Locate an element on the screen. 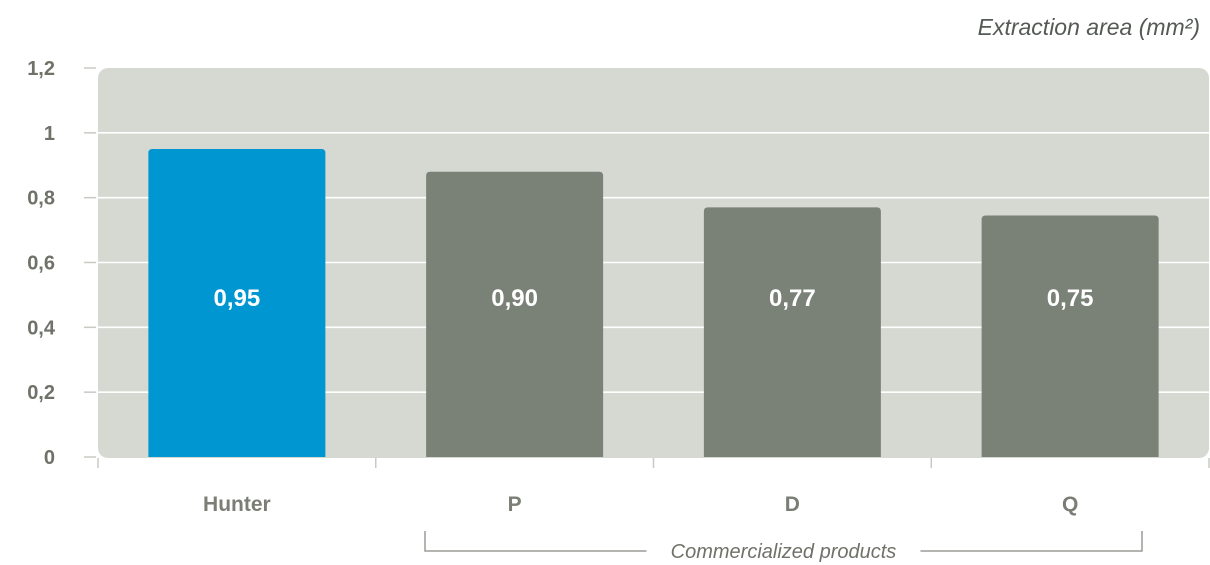 The width and height of the screenshot is (1210, 565). x-axis: Hunter P D Q is located at coordinates (653, 487).